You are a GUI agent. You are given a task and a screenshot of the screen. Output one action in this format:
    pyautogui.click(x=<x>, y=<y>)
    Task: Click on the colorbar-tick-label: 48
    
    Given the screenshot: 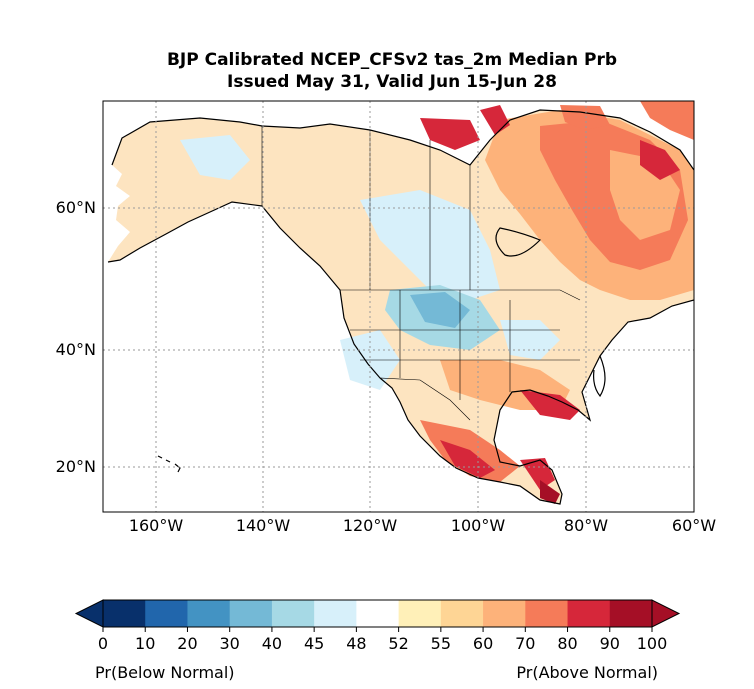 What is the action you would take?
    pyautogui.click(x=356, y=643)
    